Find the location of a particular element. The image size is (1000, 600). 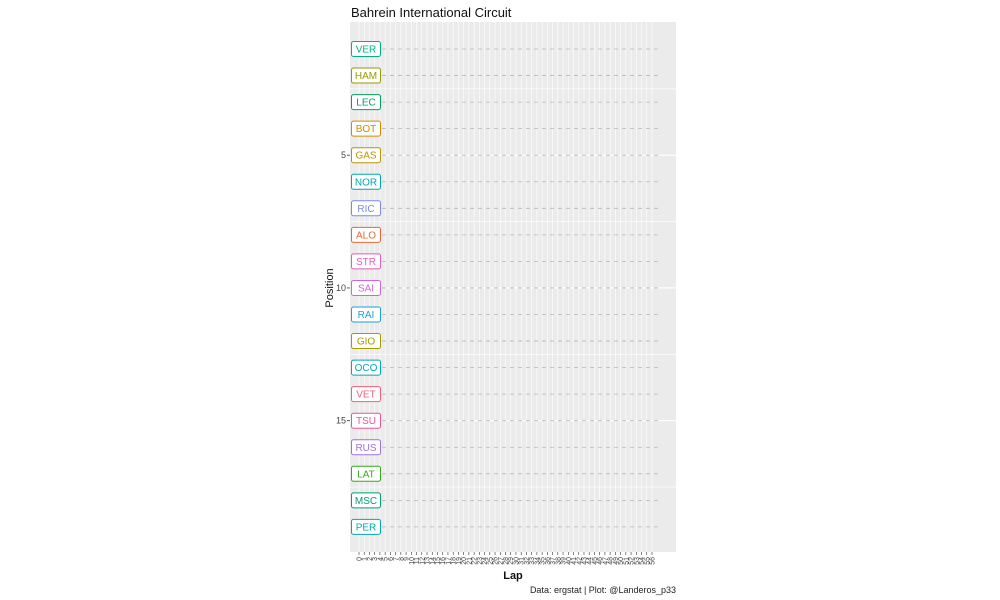

x-tick-label: 45 is located at coordinates (595, 561).